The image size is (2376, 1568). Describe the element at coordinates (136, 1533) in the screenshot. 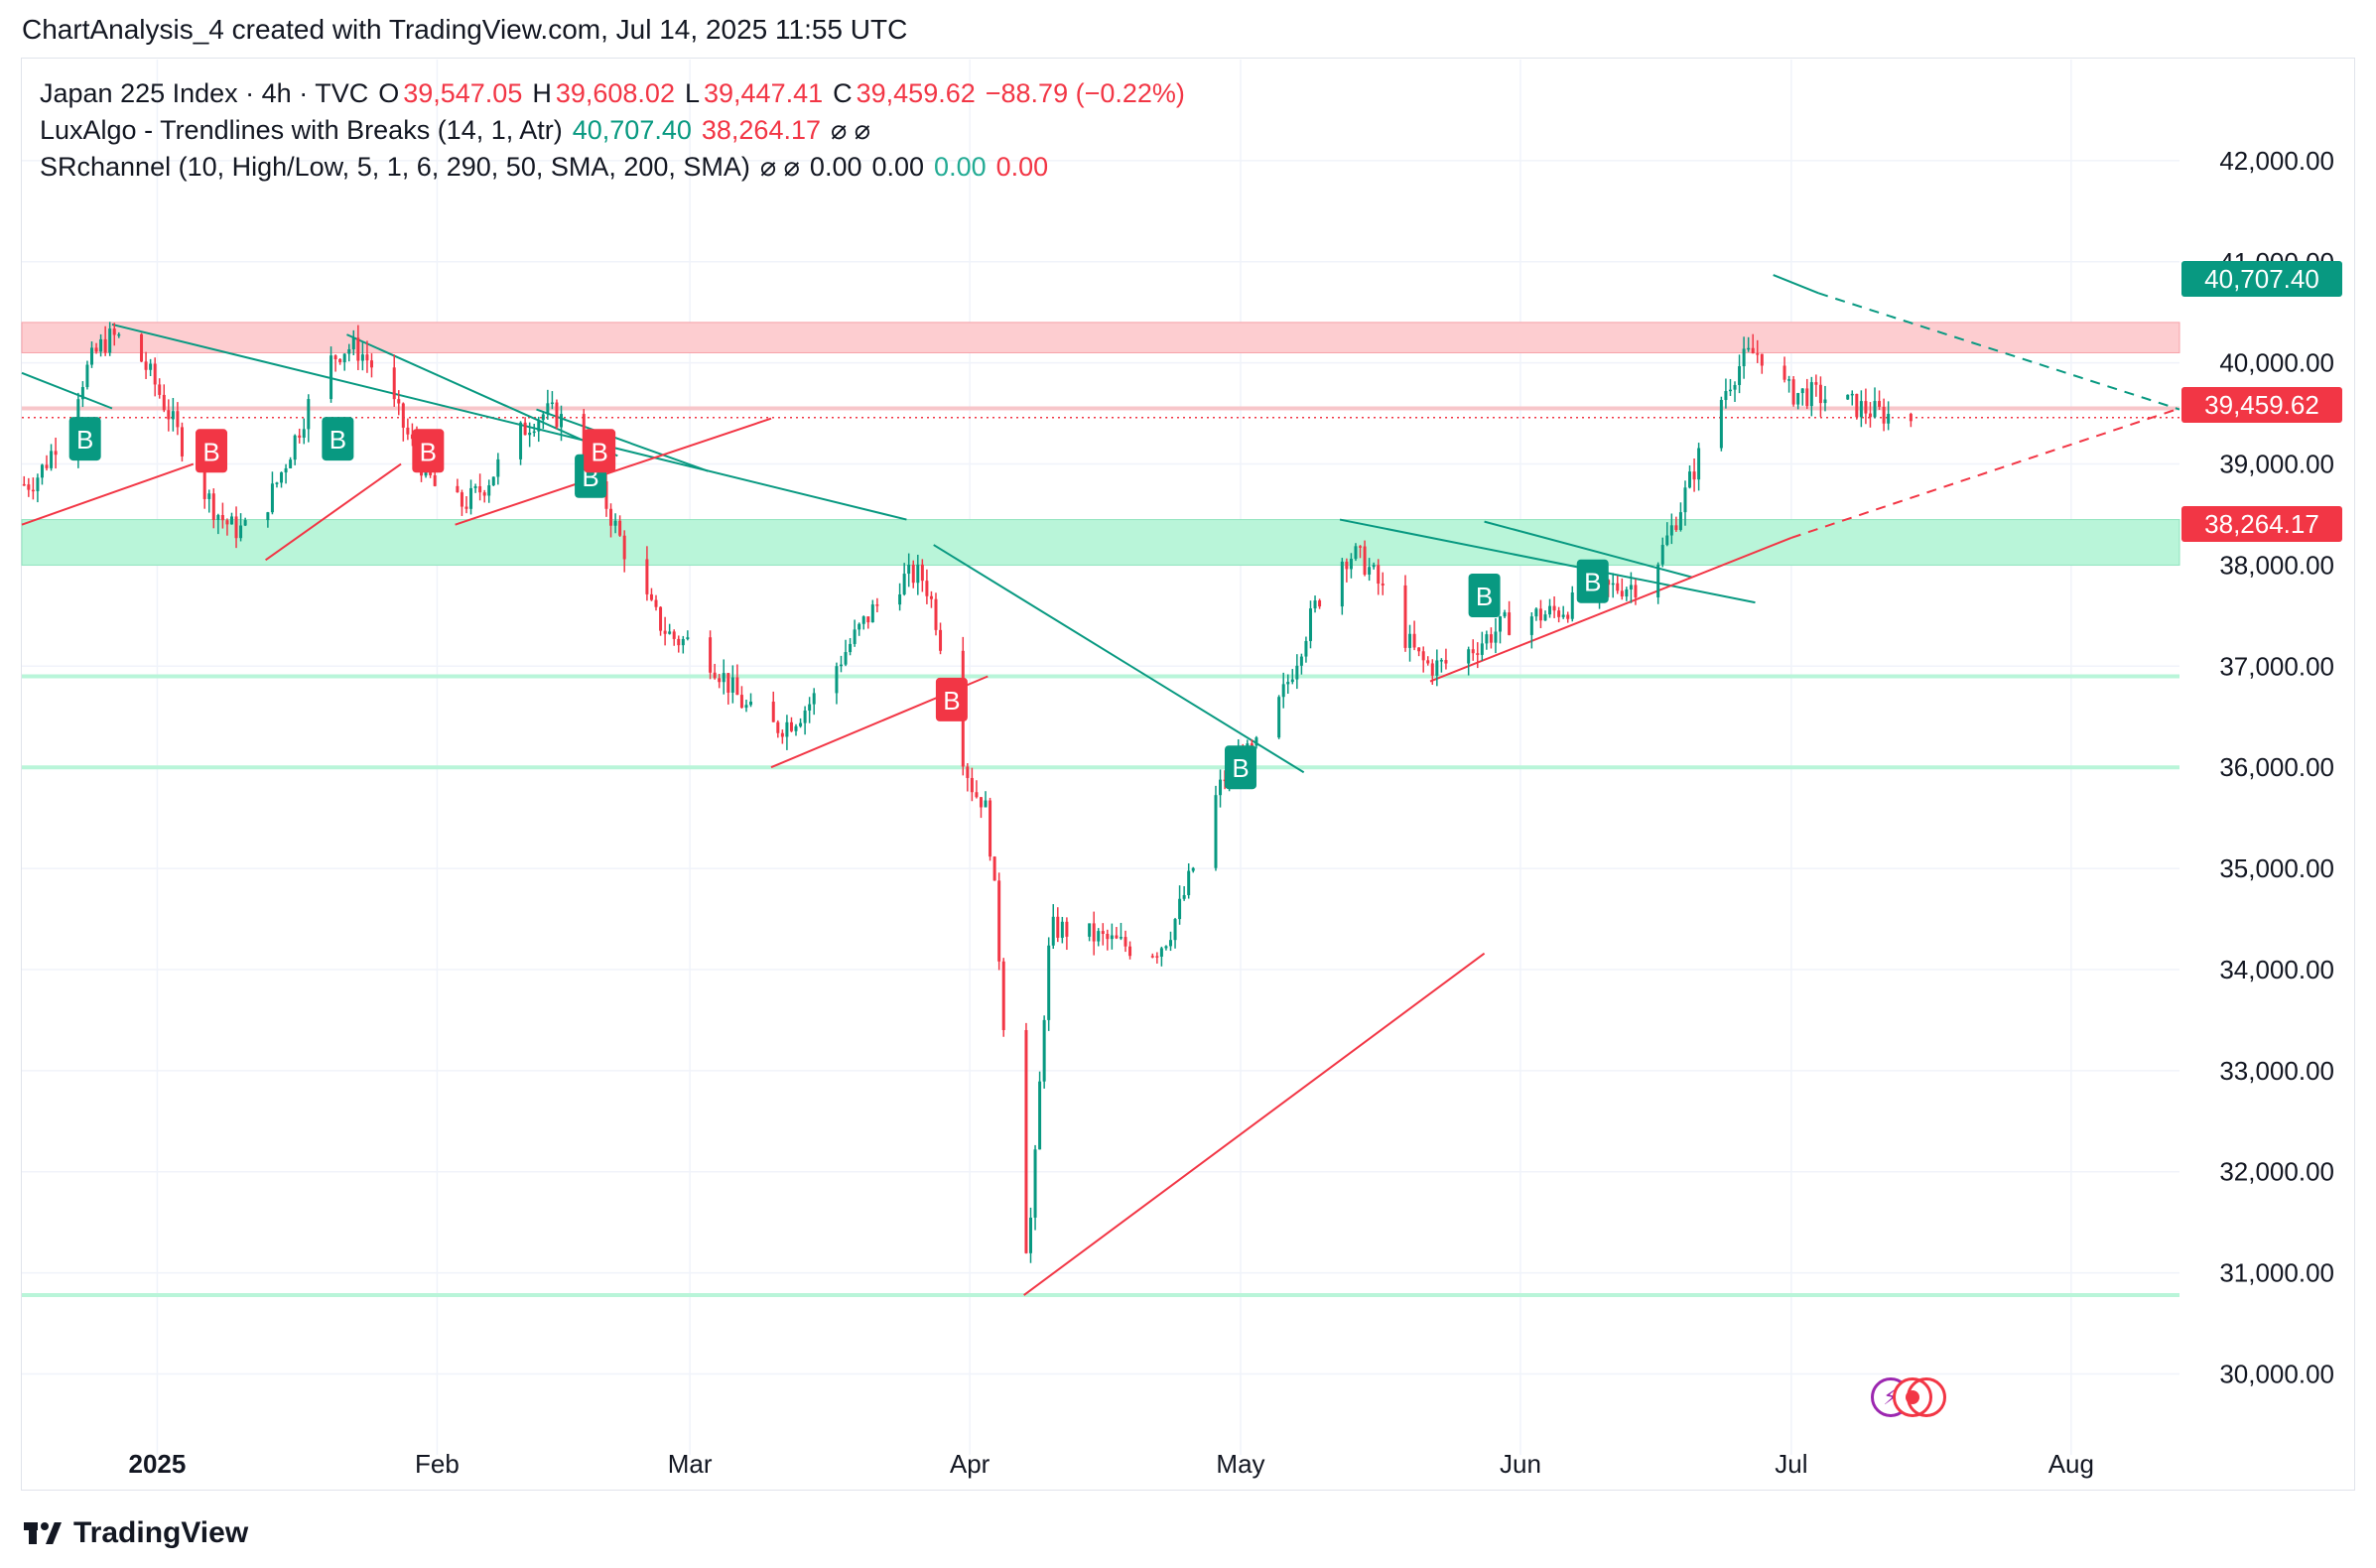

I see `footer-brand: TradingView` at that location.